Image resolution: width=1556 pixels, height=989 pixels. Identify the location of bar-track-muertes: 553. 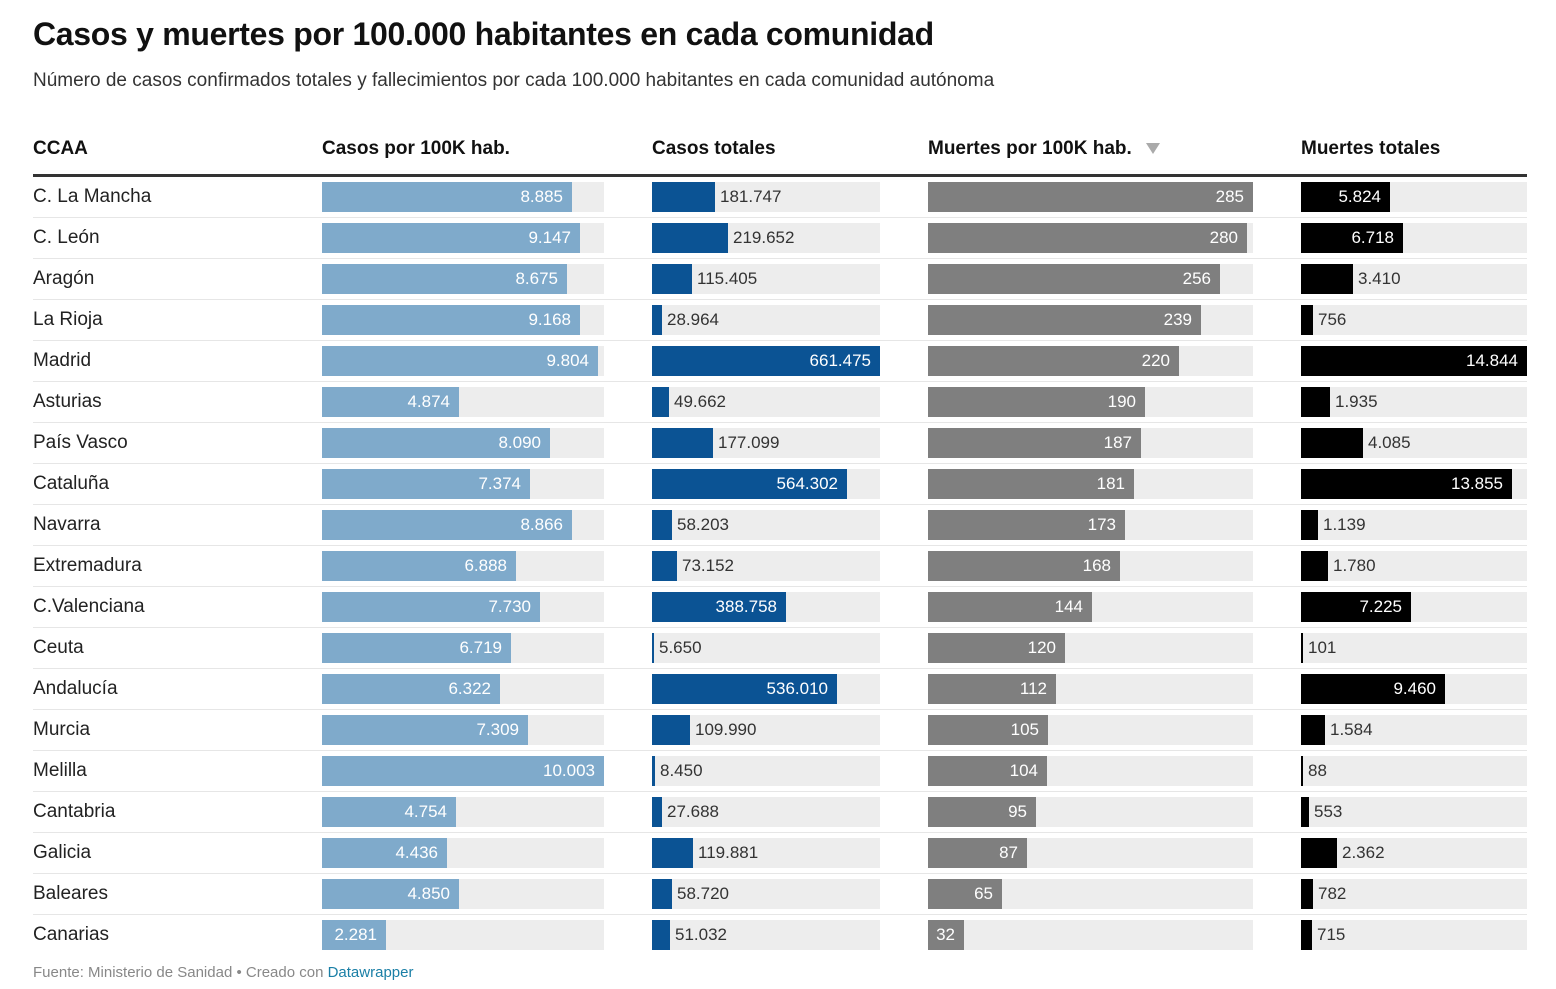
(1414, 812).